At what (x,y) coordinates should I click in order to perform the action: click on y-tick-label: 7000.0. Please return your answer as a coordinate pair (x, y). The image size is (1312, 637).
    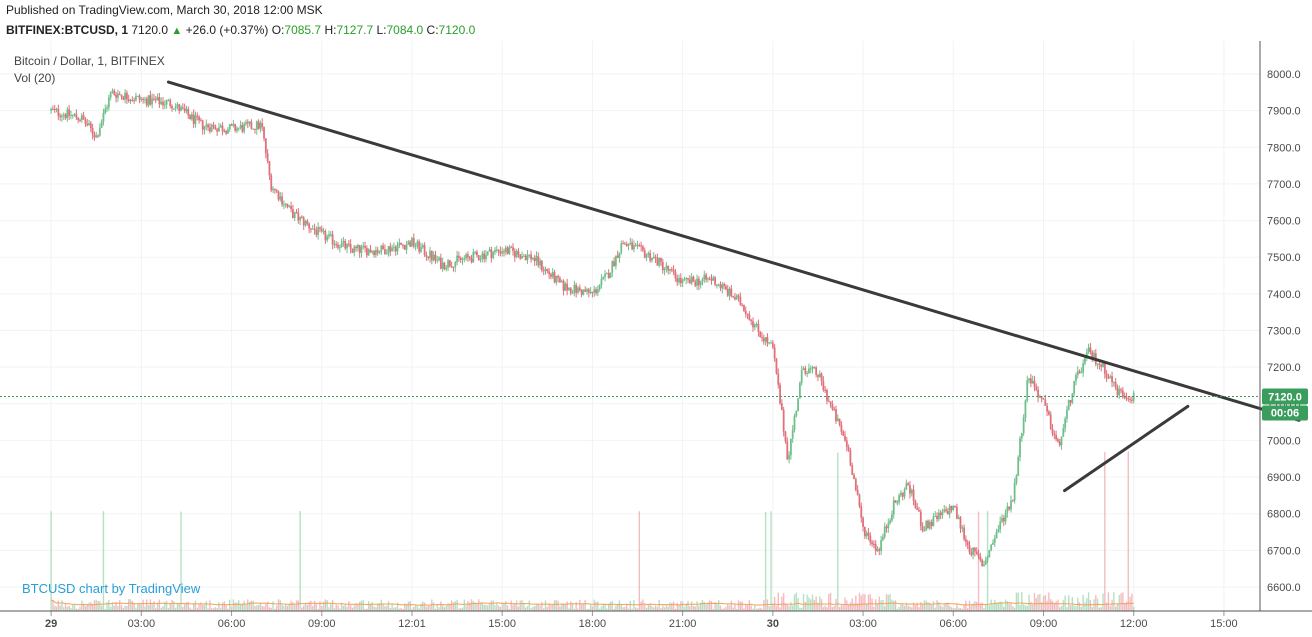
    Looking at the image, I should click on (1284, 441).